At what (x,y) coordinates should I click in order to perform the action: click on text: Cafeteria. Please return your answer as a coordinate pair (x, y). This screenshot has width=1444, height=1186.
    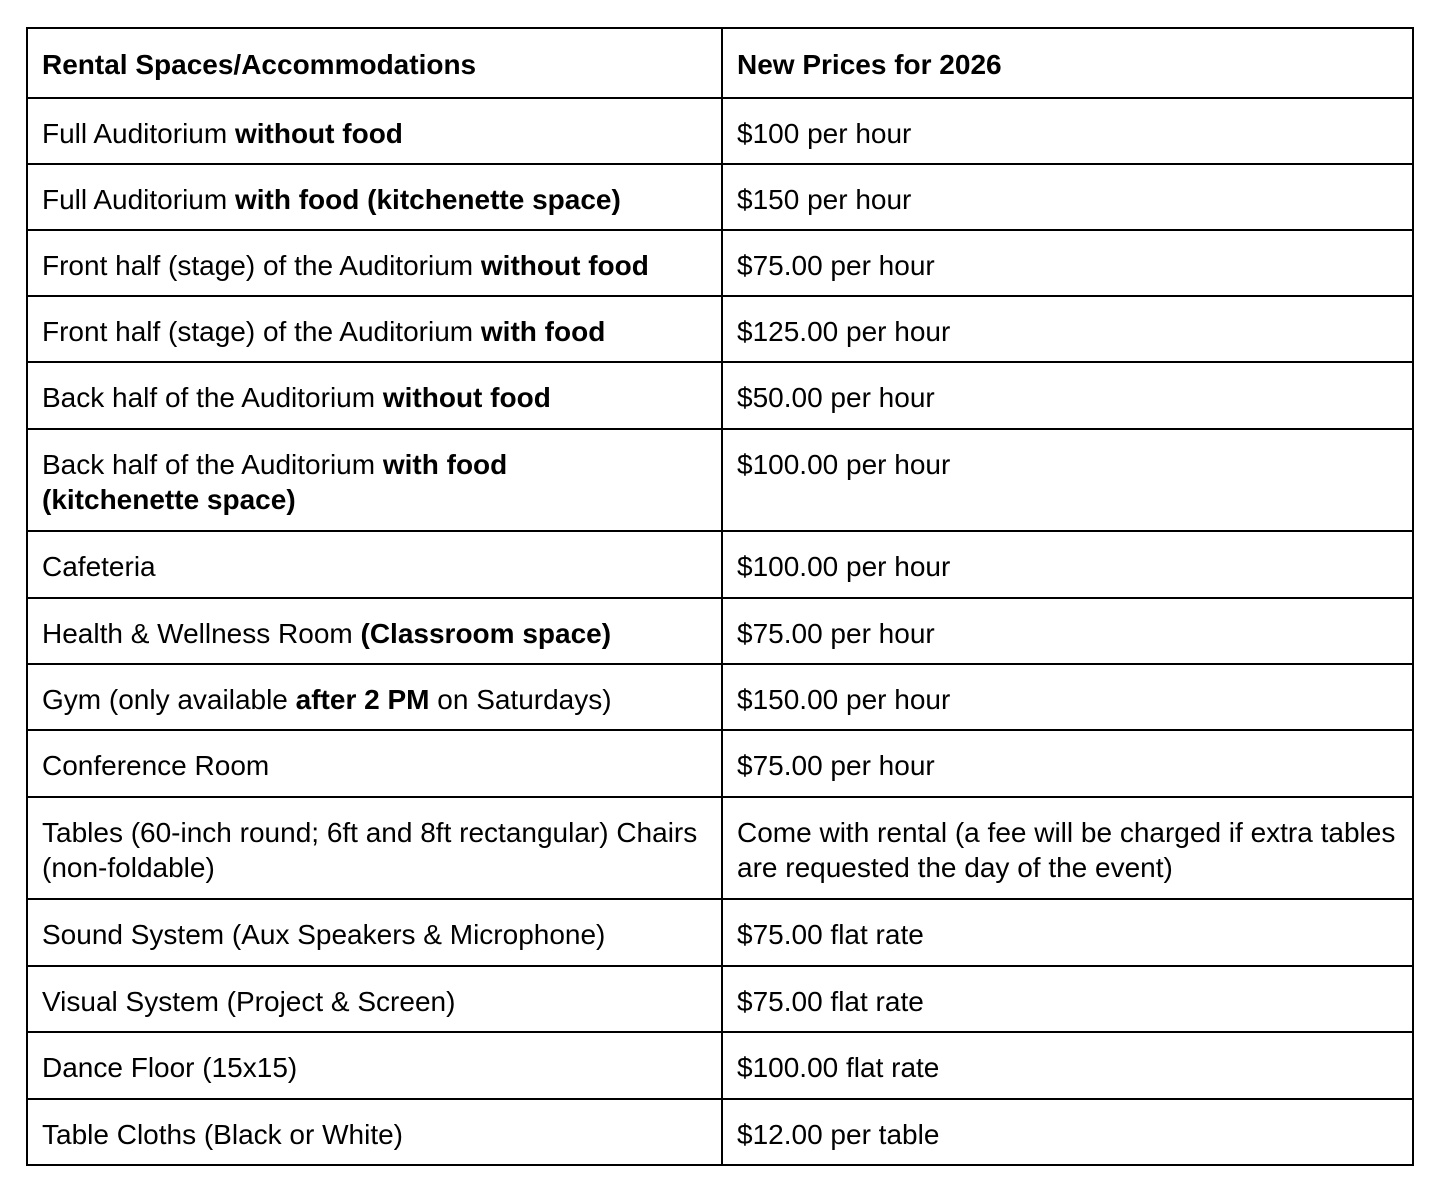
    Looking at the image, I should click on (99, 566).